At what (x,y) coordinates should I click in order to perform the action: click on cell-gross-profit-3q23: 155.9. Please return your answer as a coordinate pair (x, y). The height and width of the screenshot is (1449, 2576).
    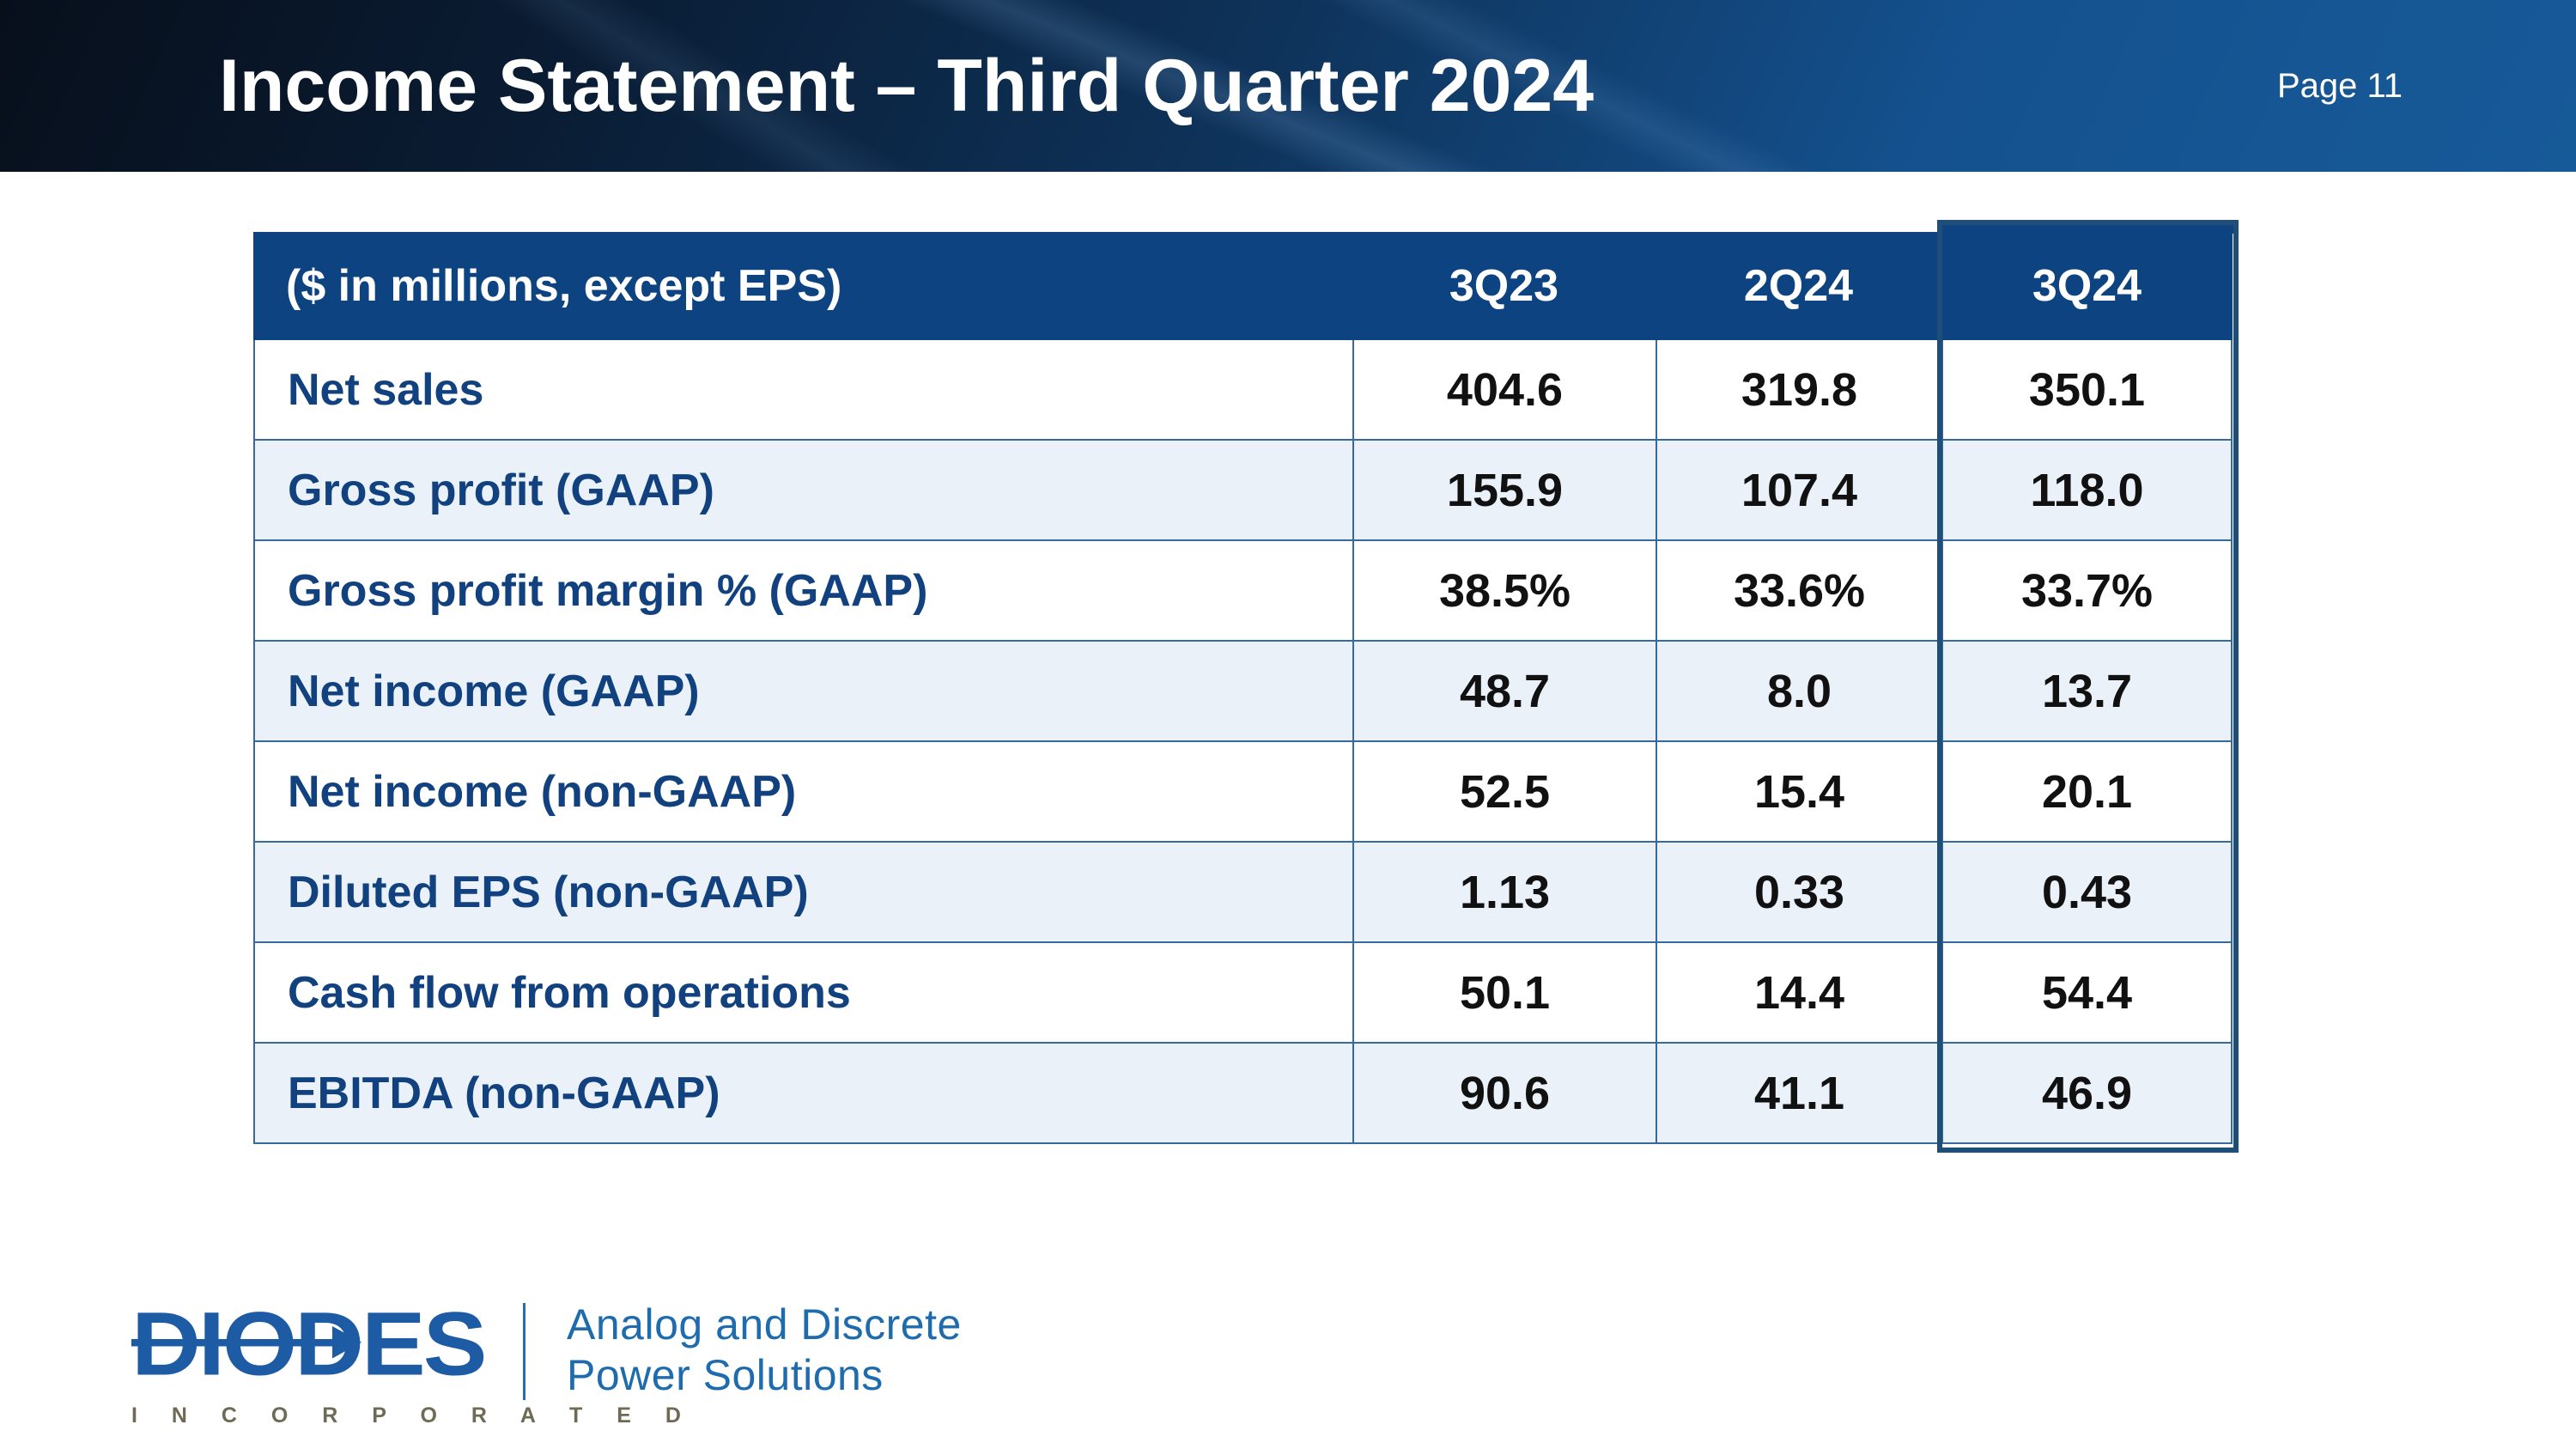
    Looking at the image, I should click on (1504, 491).